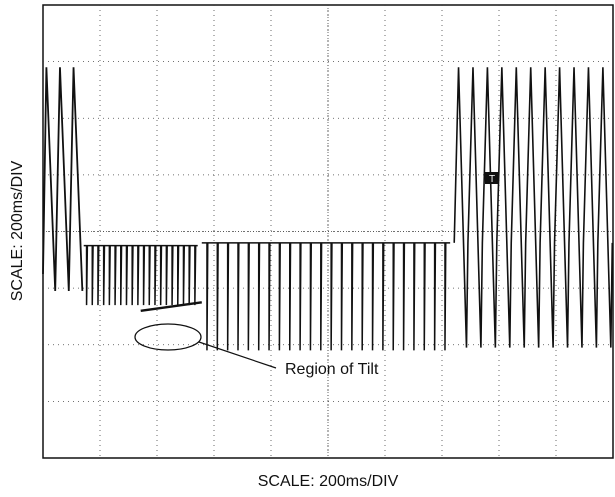 The image size is (615, 497). Describe the element at coordinates (17, 230) in the screenshot. I see `y-axis-label: SCALE: 200ms/DIV` at that location.